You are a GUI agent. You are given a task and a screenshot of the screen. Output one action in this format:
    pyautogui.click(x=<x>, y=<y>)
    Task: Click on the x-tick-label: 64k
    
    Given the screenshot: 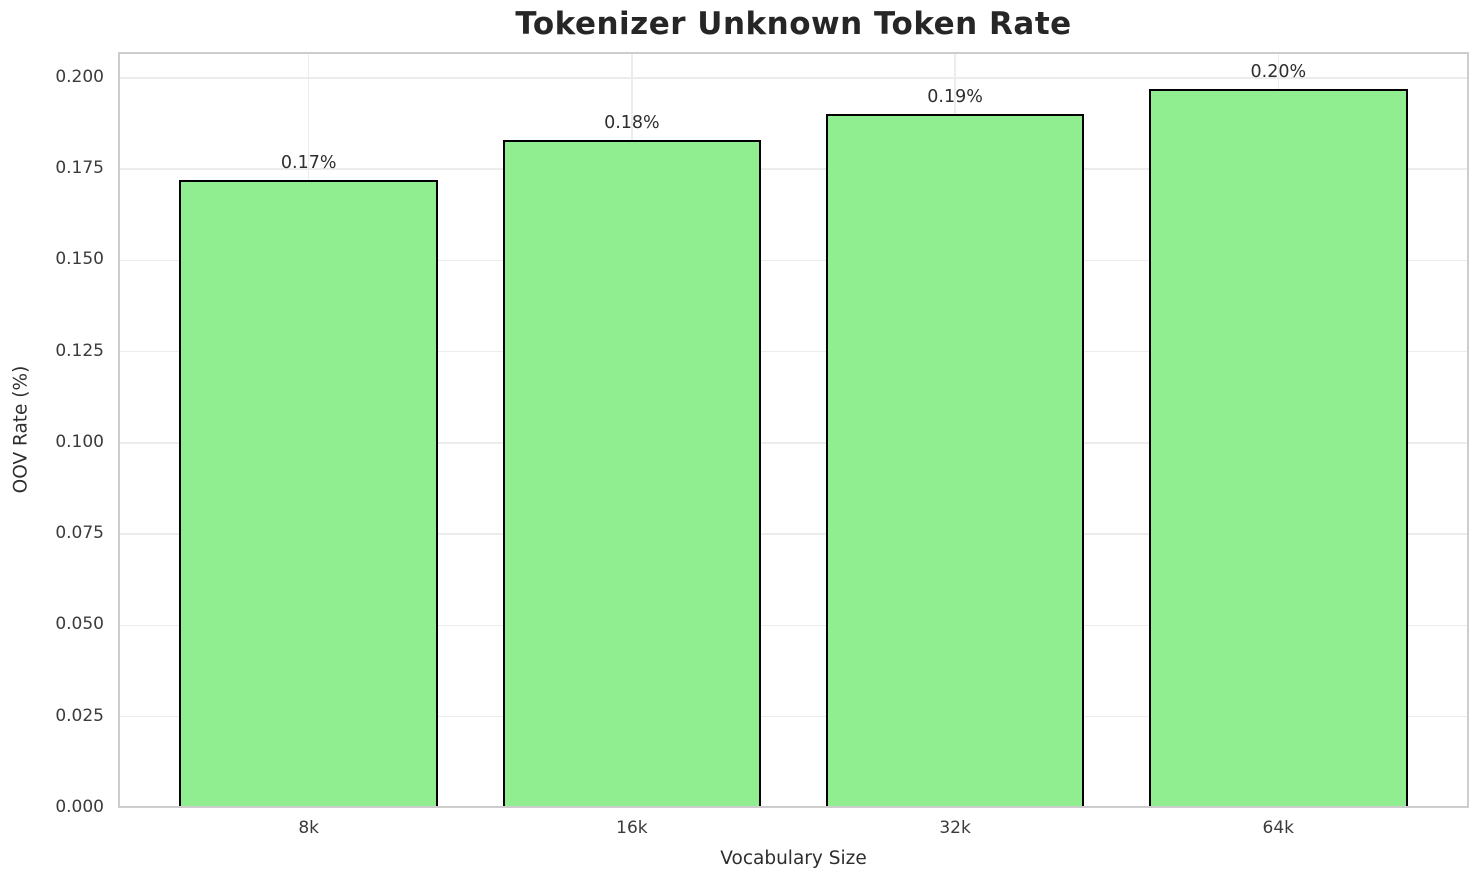 What is the action you would take?
    pyautogui.click(x=1278, y=828)
    